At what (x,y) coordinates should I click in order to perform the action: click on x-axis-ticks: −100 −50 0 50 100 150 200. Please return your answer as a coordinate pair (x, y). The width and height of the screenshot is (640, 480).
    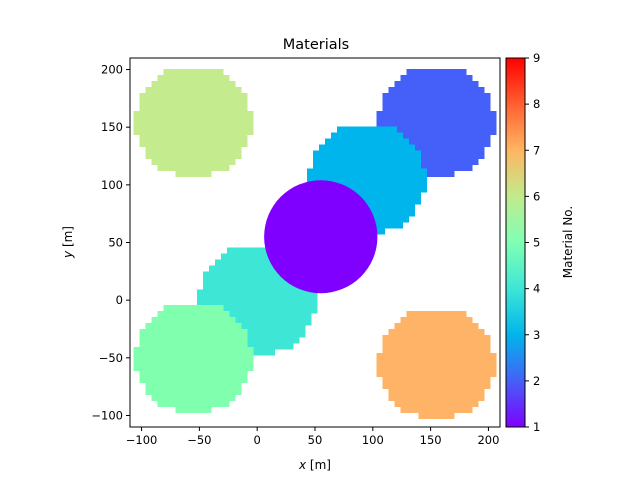
    Looking at the image, I should click on (312, 437).